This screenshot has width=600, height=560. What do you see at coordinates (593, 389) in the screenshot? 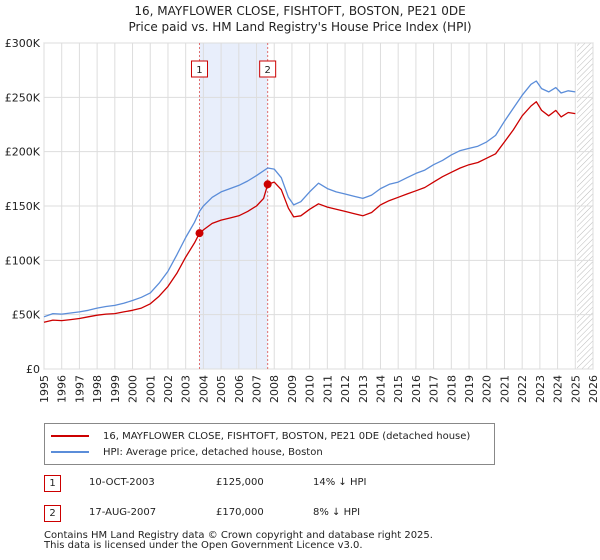
I see `x-tick-label: 2026` at bounding box center [593, 389].